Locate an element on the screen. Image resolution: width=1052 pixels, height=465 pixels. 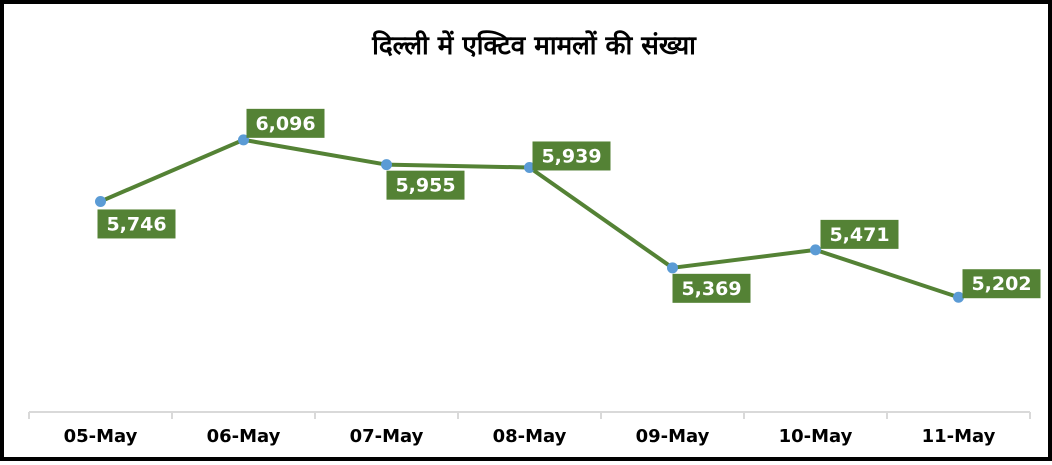
chart-title: दिल्ली में एक्टिव मामलों की संख्या is located at coordinates (534, 45).